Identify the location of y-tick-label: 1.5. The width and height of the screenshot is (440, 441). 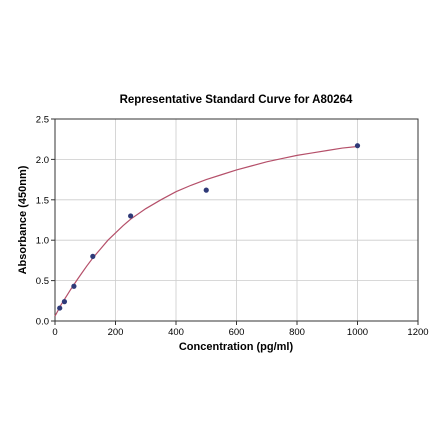
(42, 200).